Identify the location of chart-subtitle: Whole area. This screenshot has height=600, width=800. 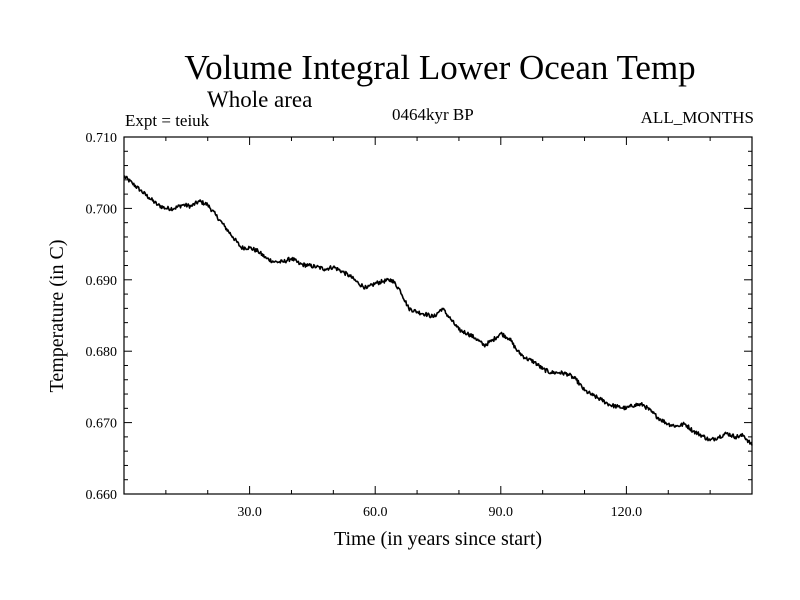
(260, 99).